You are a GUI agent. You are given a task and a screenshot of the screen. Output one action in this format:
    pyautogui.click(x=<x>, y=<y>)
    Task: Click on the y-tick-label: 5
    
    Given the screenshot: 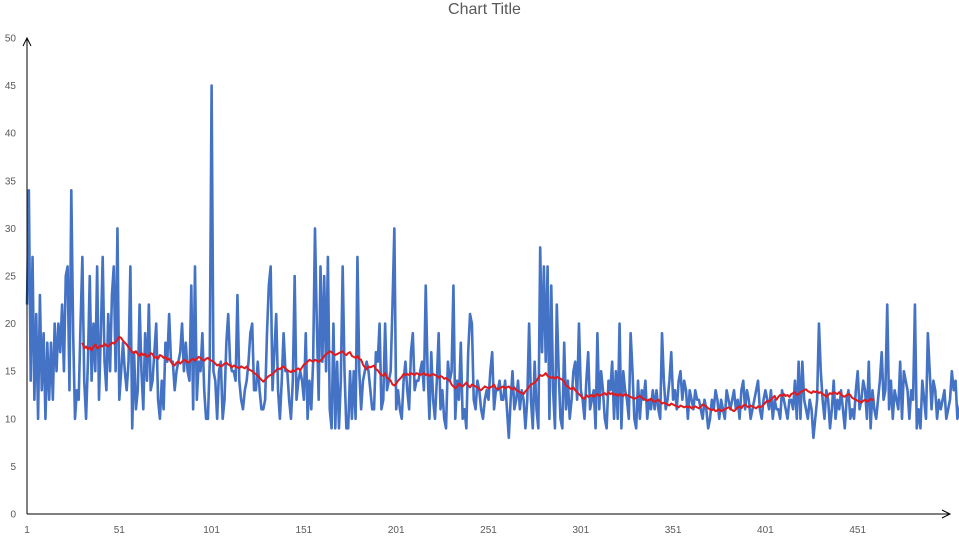 What is the action you would take?
    pyautogui.click(x=13, y=467)
    